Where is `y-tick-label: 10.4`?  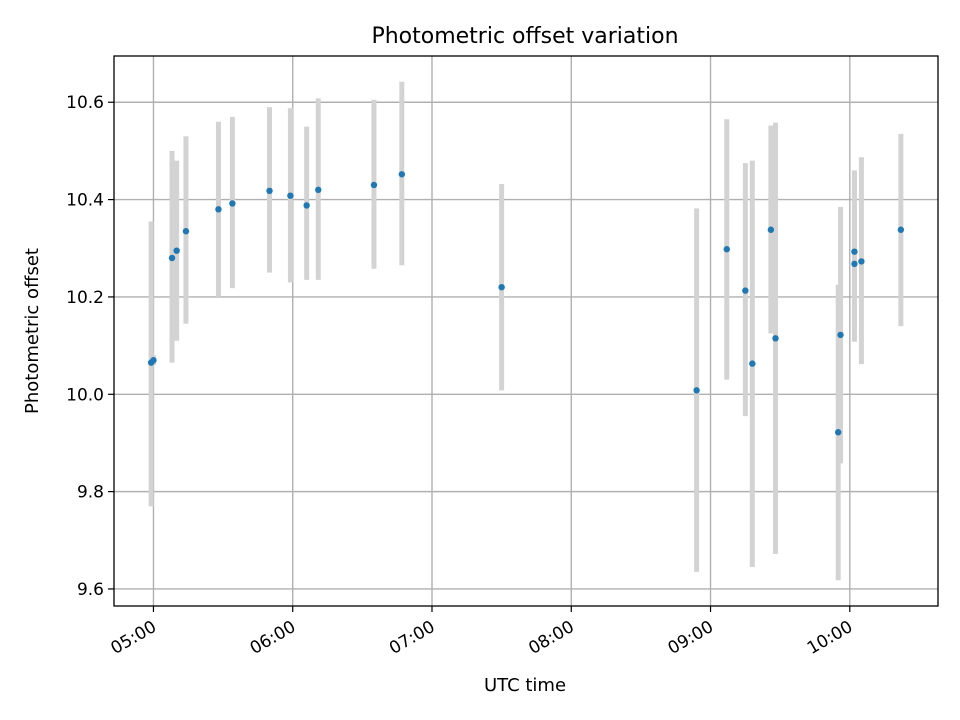
y-tick-label: 10.4 is located at coordinates (85, 201).